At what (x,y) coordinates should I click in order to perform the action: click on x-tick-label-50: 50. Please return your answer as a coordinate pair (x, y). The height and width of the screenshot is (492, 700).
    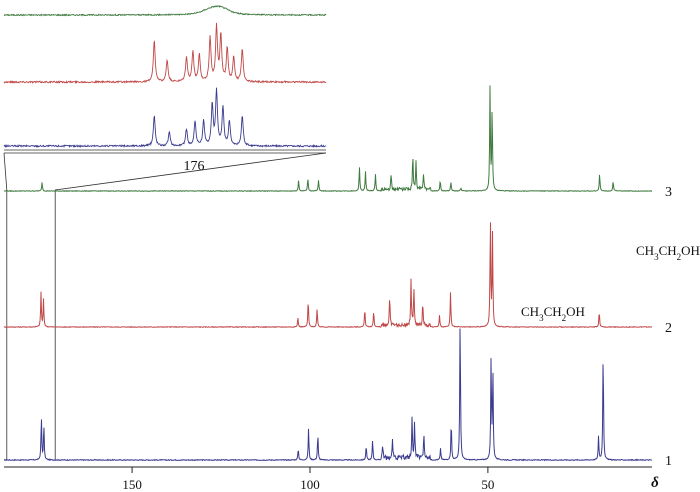
    Looking at the image, I should click on (487, 484).